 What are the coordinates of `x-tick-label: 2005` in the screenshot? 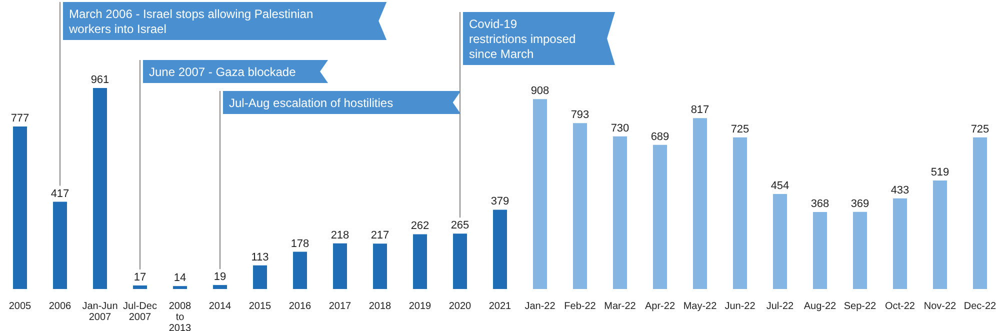 It's located at (20, 306).